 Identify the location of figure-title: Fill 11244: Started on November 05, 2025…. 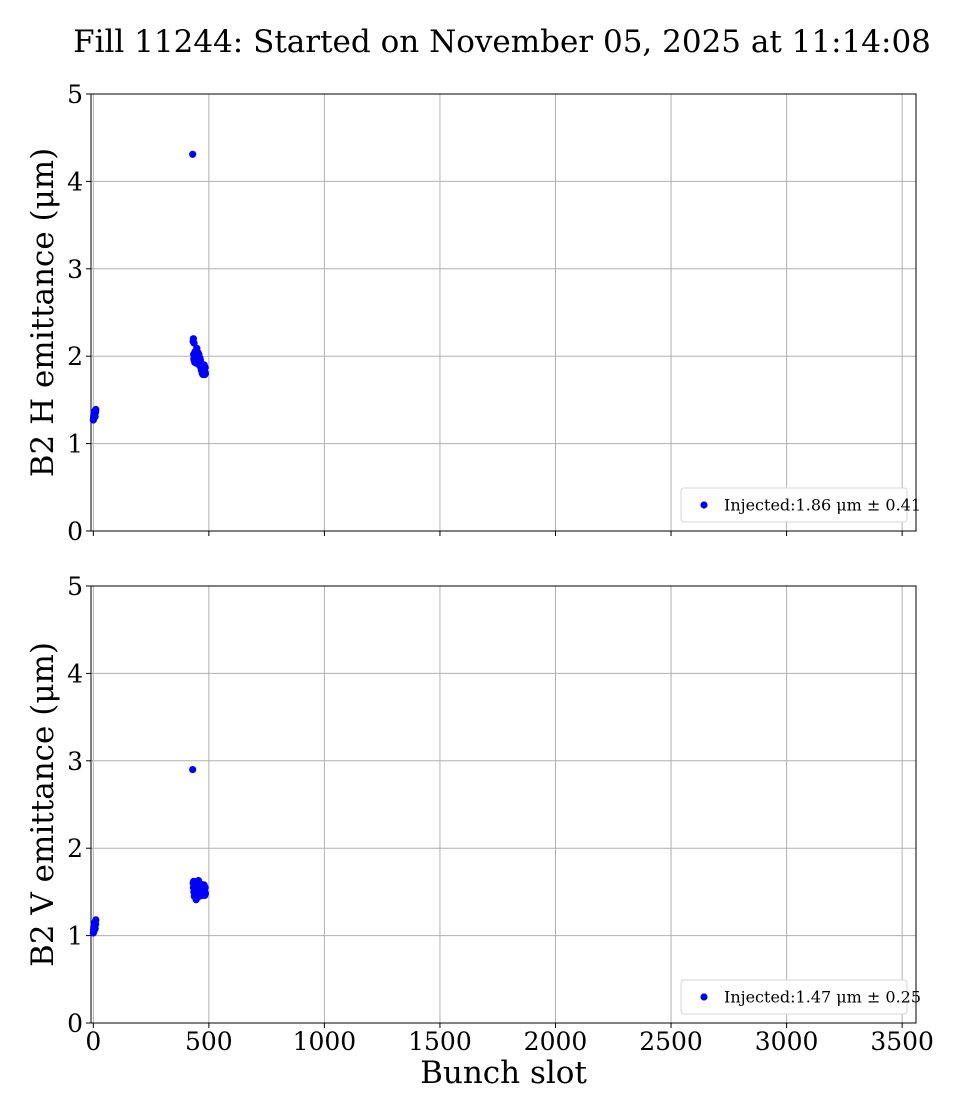
(502, 42).